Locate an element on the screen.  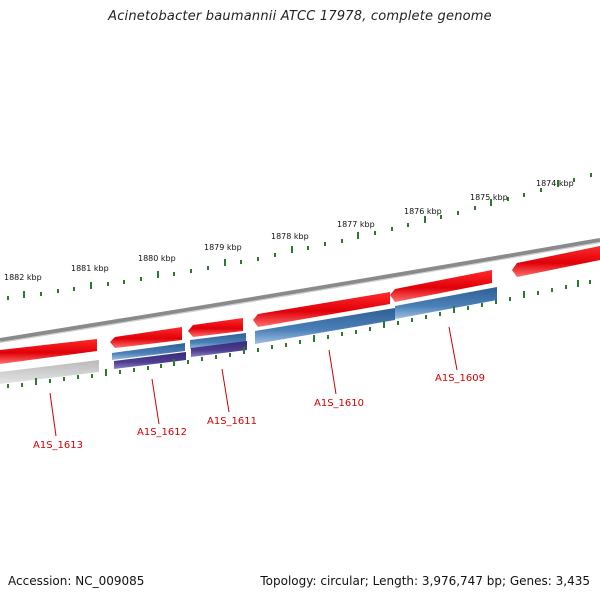
ruler-label-1875: 1875 kbp is located at coordinates (489, 197).